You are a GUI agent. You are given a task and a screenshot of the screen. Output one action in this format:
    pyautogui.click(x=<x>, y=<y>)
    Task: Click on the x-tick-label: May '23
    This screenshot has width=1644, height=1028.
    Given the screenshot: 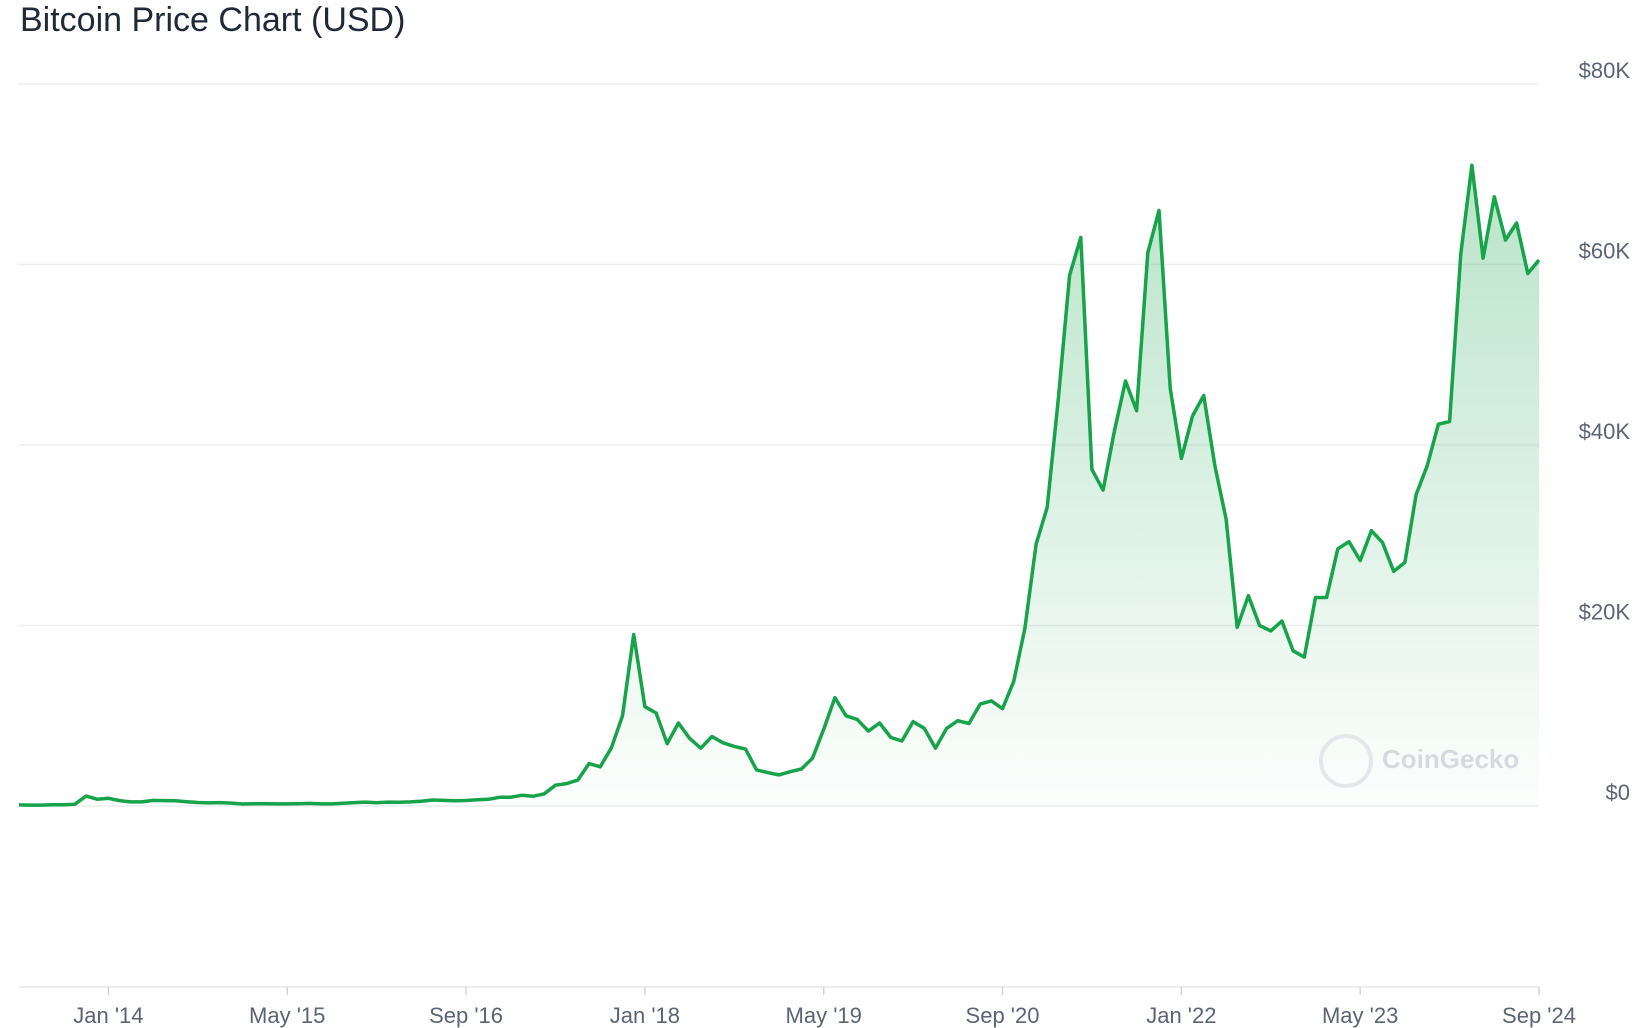 What is the action you would take?
    pyautogui.click(x=1360, y=1015)
    